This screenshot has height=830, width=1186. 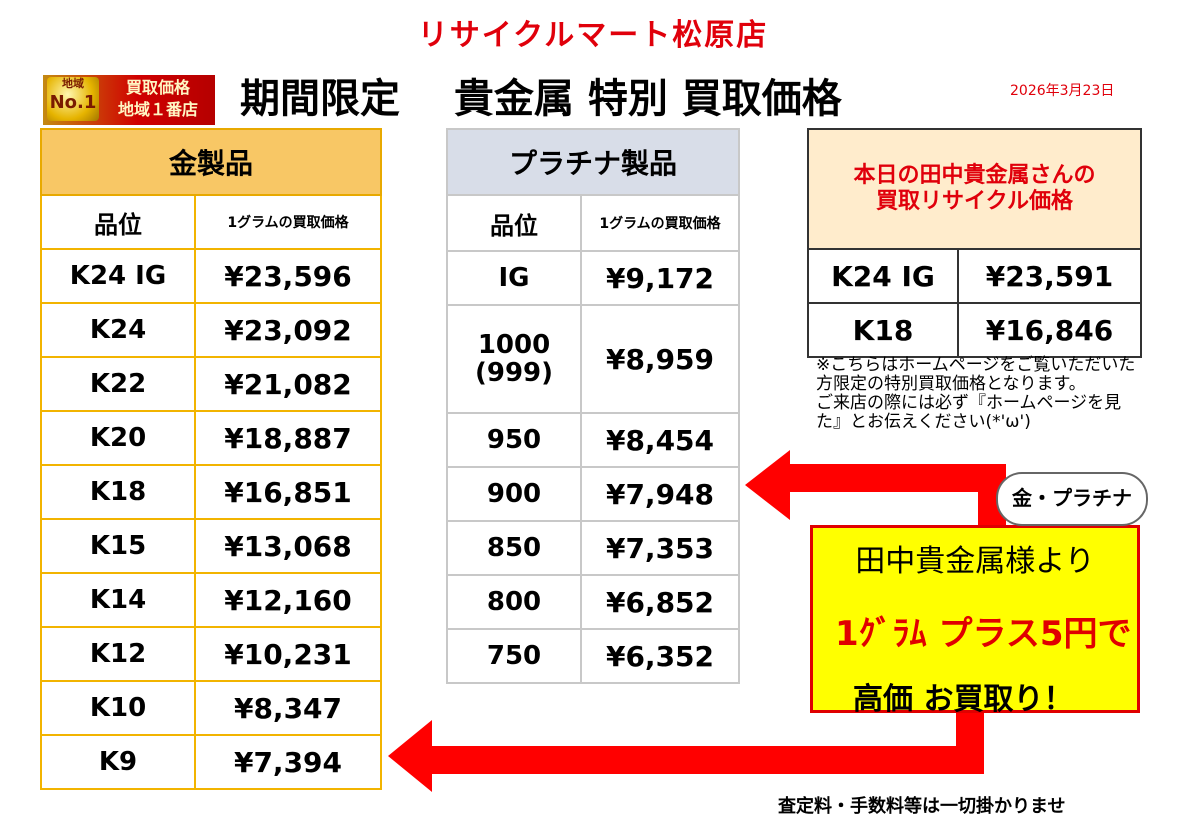 I want to click on shop-name: リサイクルマート松原店, so click(x=593, y=35).